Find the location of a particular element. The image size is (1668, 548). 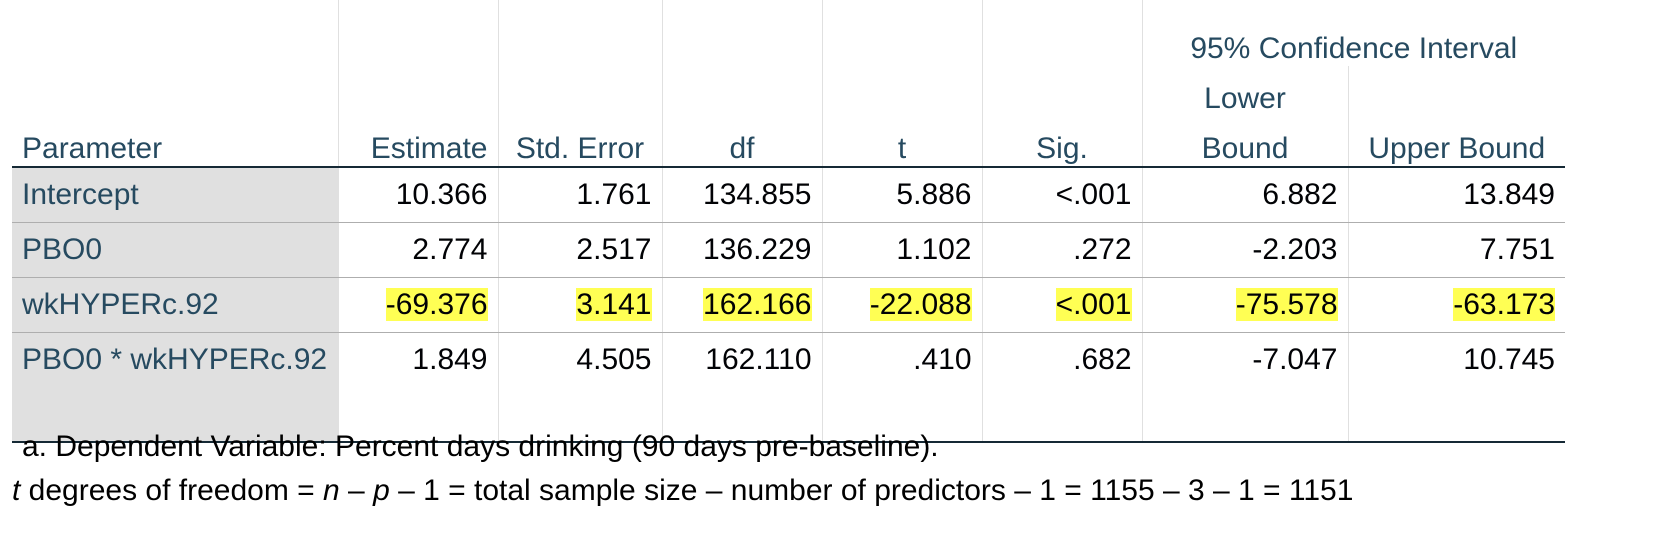

cell-estimate: 1.849 is located at coordinates (417, 359).